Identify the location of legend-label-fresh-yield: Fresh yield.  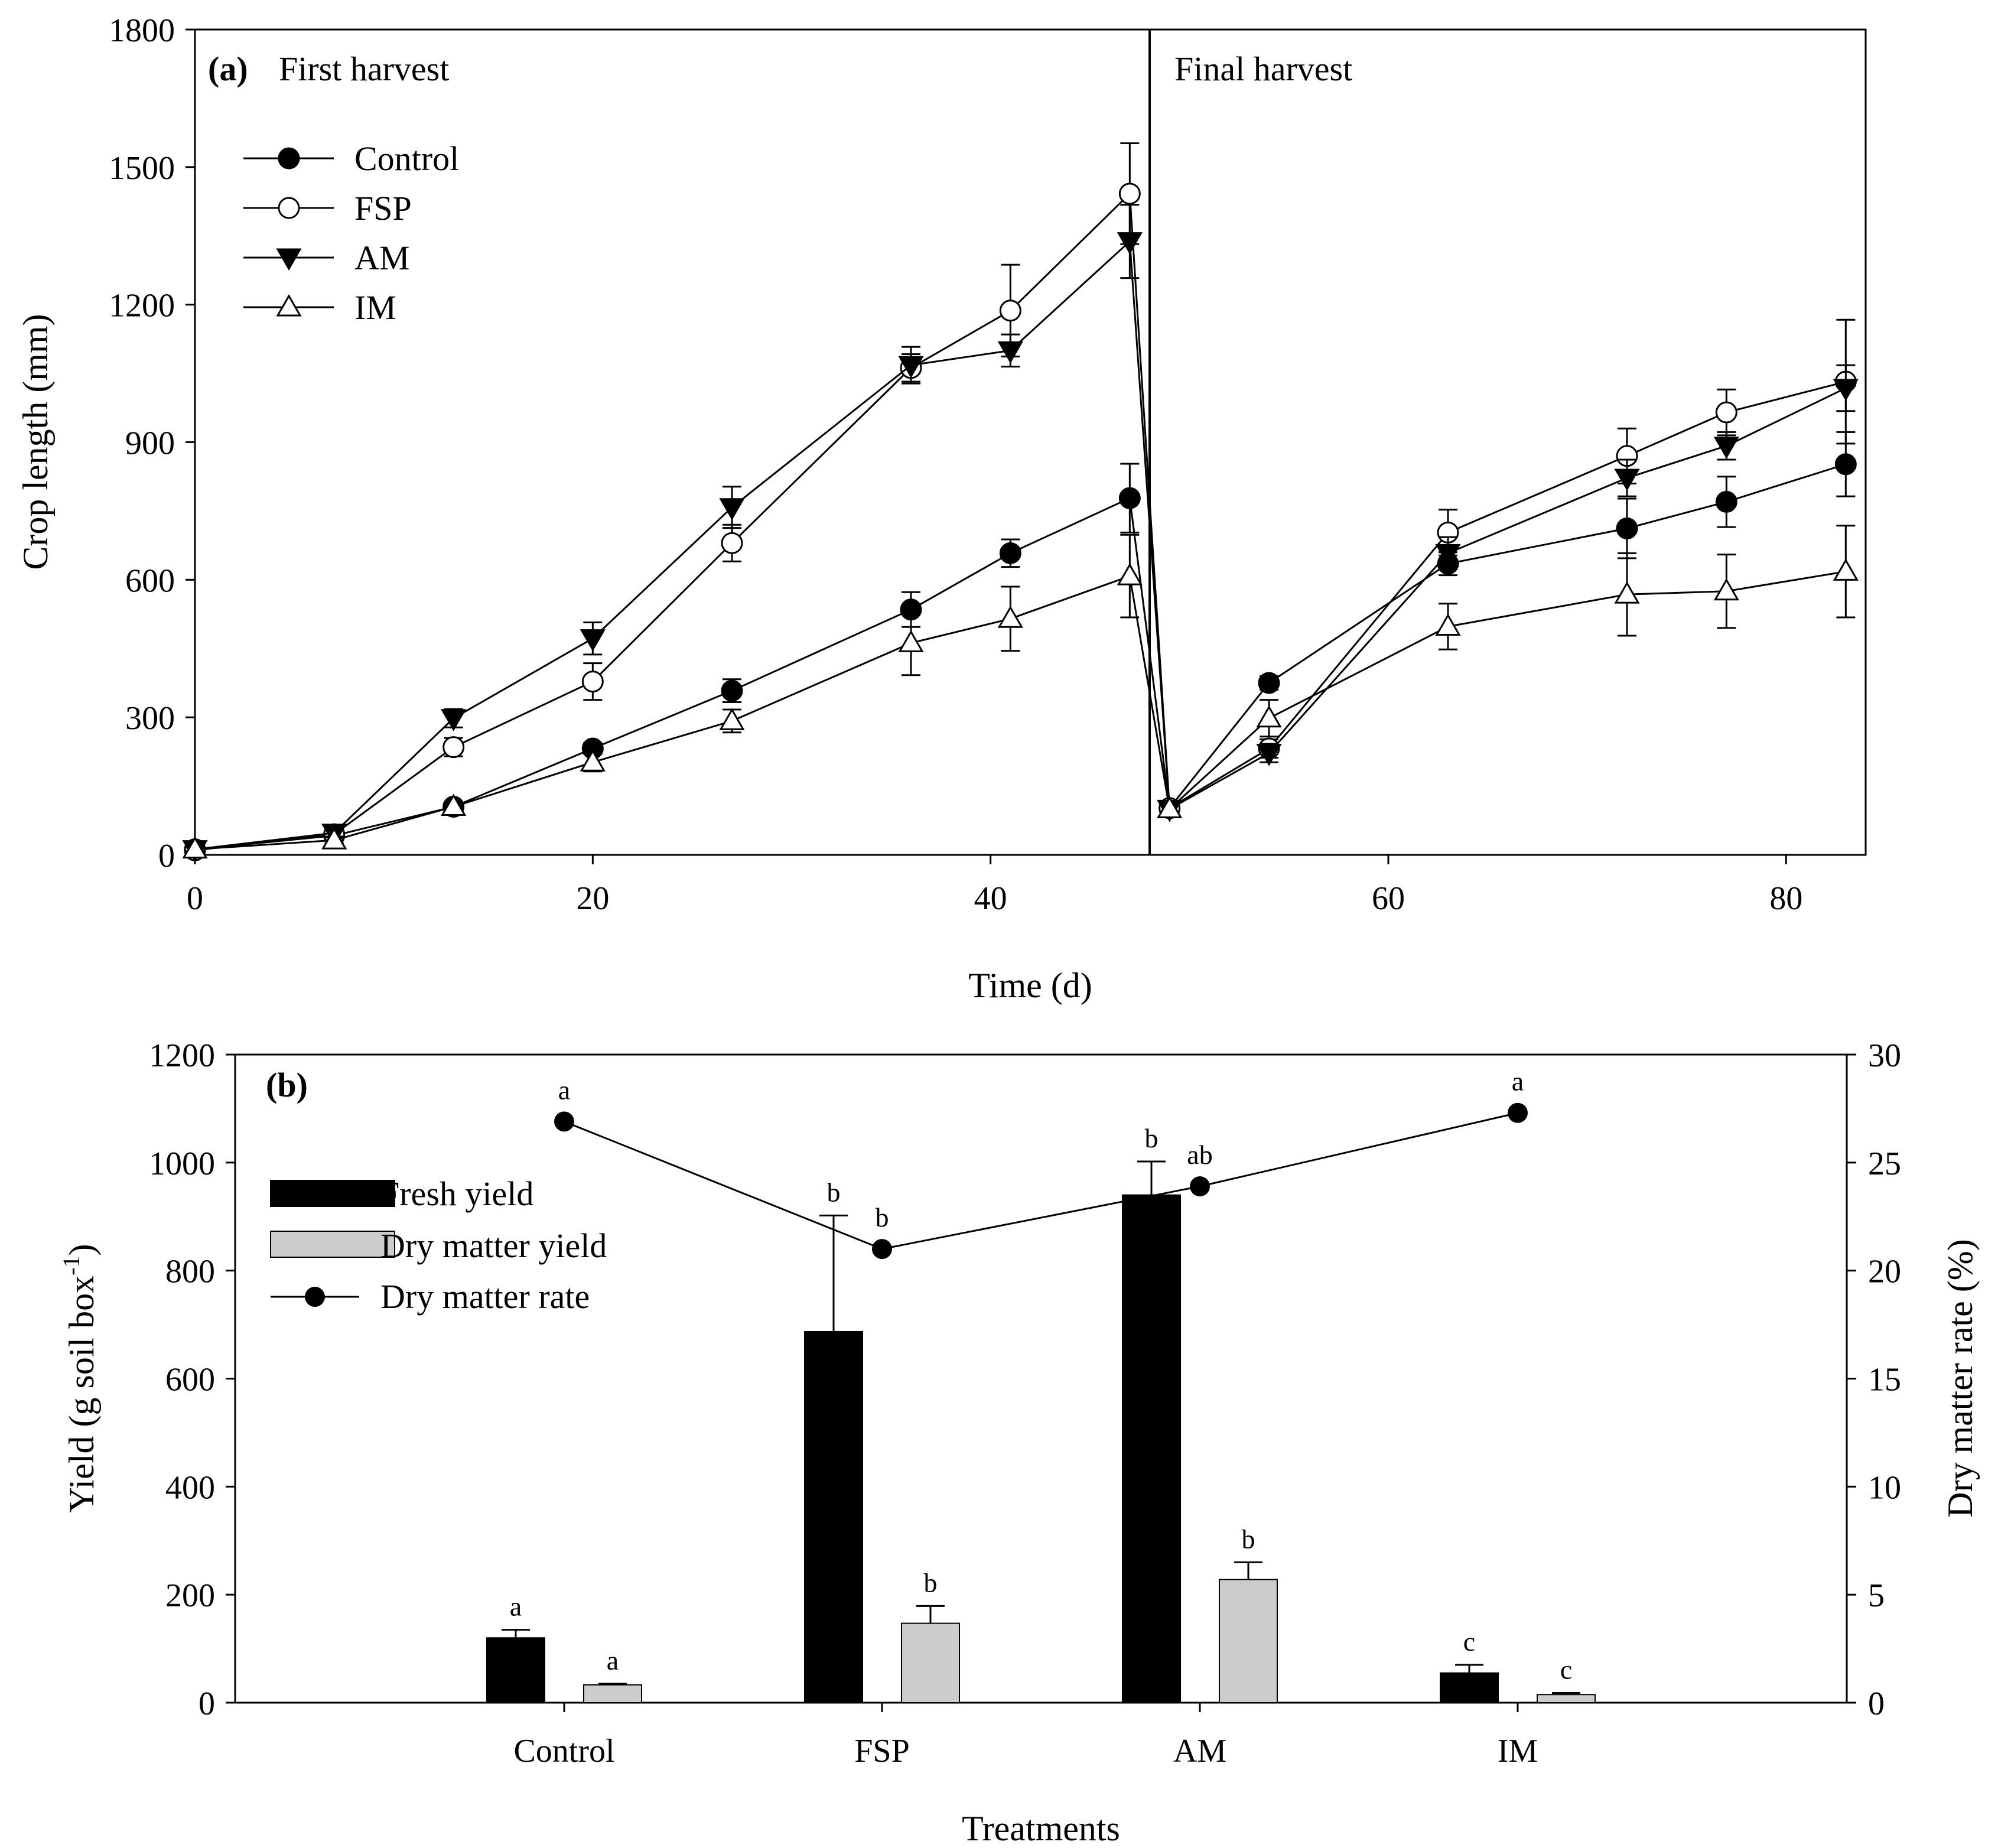
(456, 1193).